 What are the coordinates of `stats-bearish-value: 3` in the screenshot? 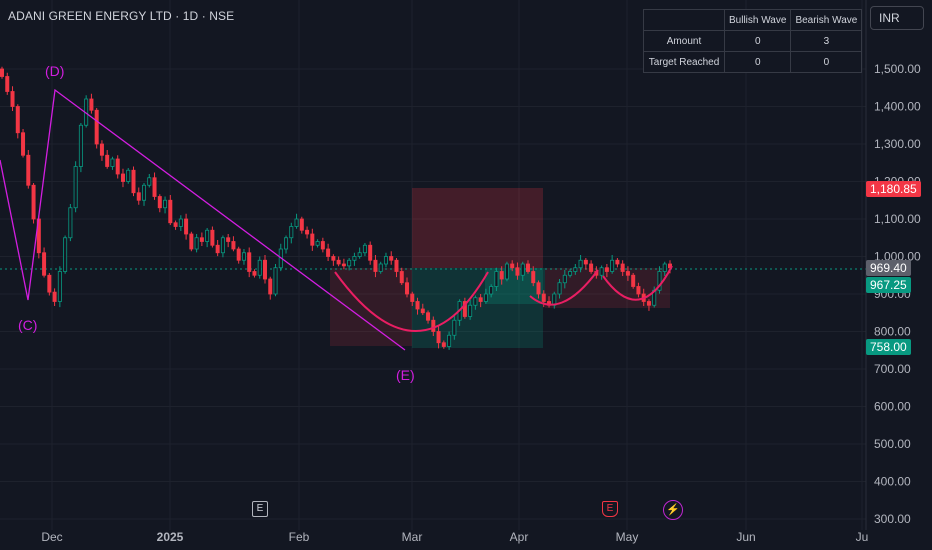 It's located at (826, 41).